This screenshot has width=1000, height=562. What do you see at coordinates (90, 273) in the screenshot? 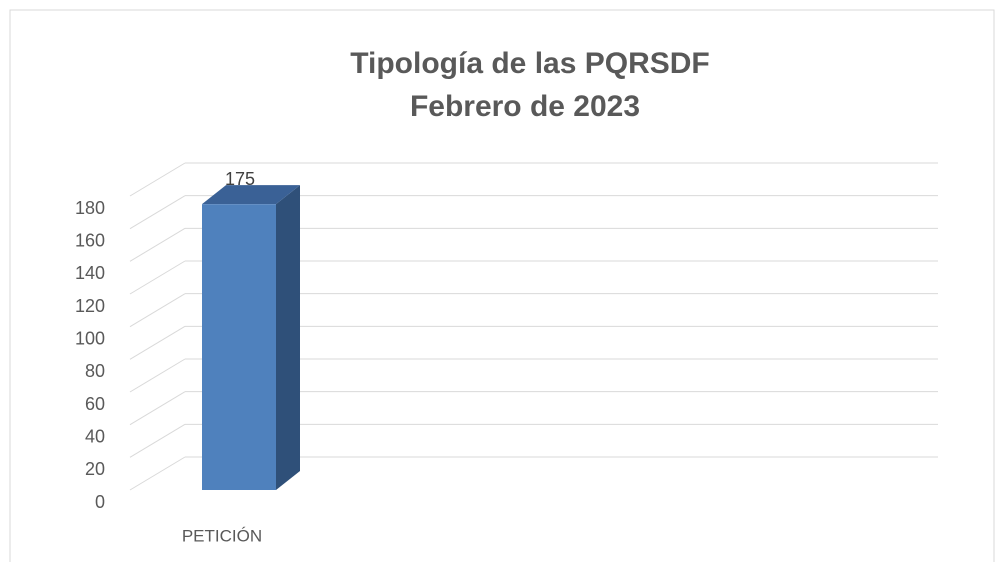
I see `y-tick-label: 140` at bounding box center [90, 273].